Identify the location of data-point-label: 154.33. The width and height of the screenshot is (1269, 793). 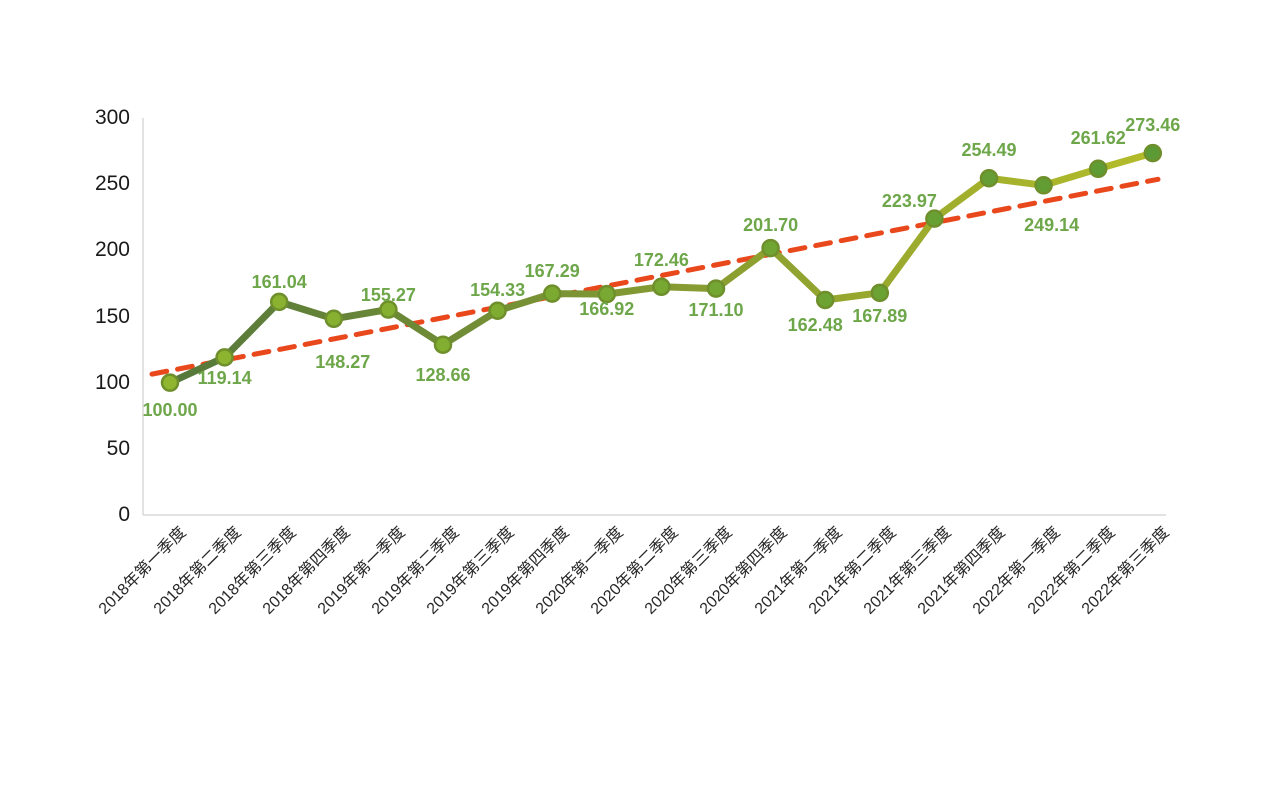
(498, 289).